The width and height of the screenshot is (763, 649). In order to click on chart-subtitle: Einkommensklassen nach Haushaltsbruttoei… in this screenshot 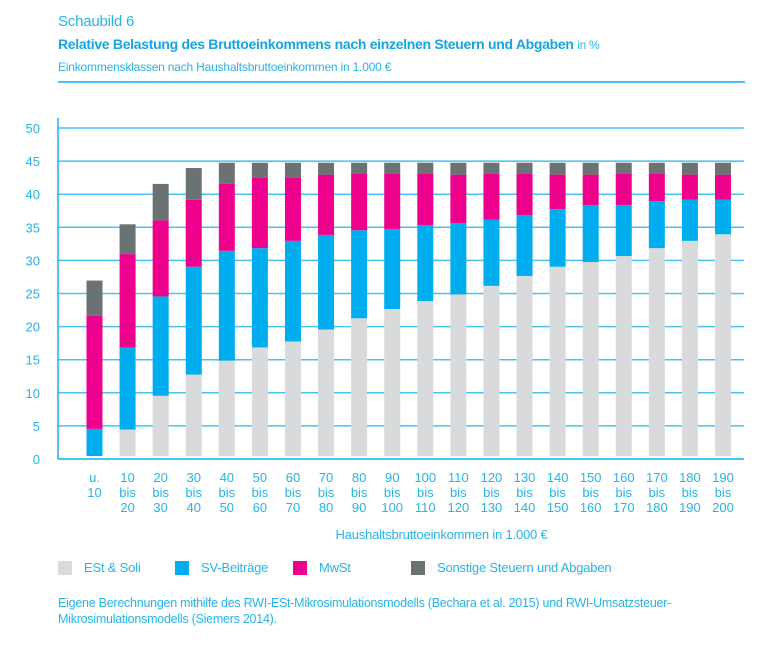, I will do `click(225, 67)`.